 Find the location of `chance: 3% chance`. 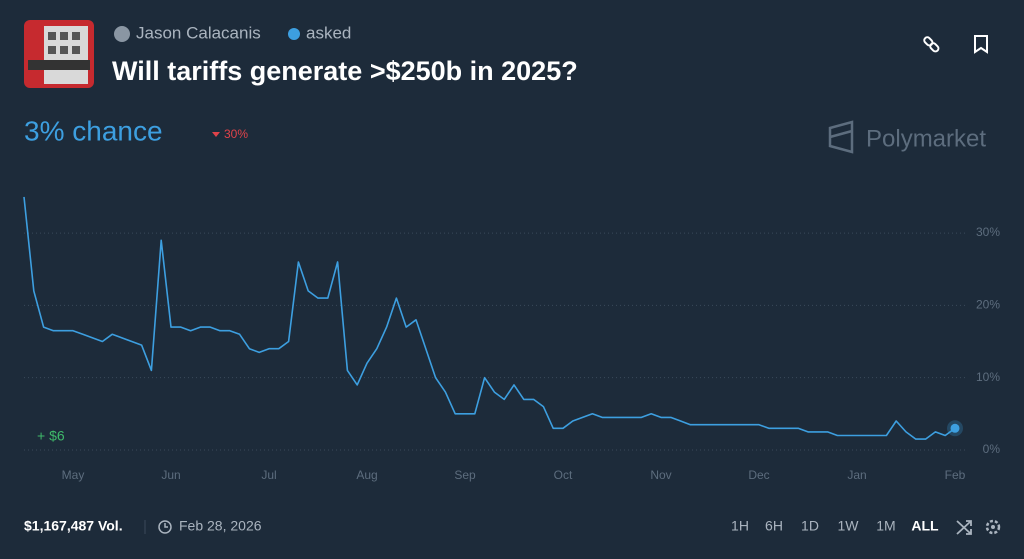

chance: 3% chance is located at coordinates (93, 130).